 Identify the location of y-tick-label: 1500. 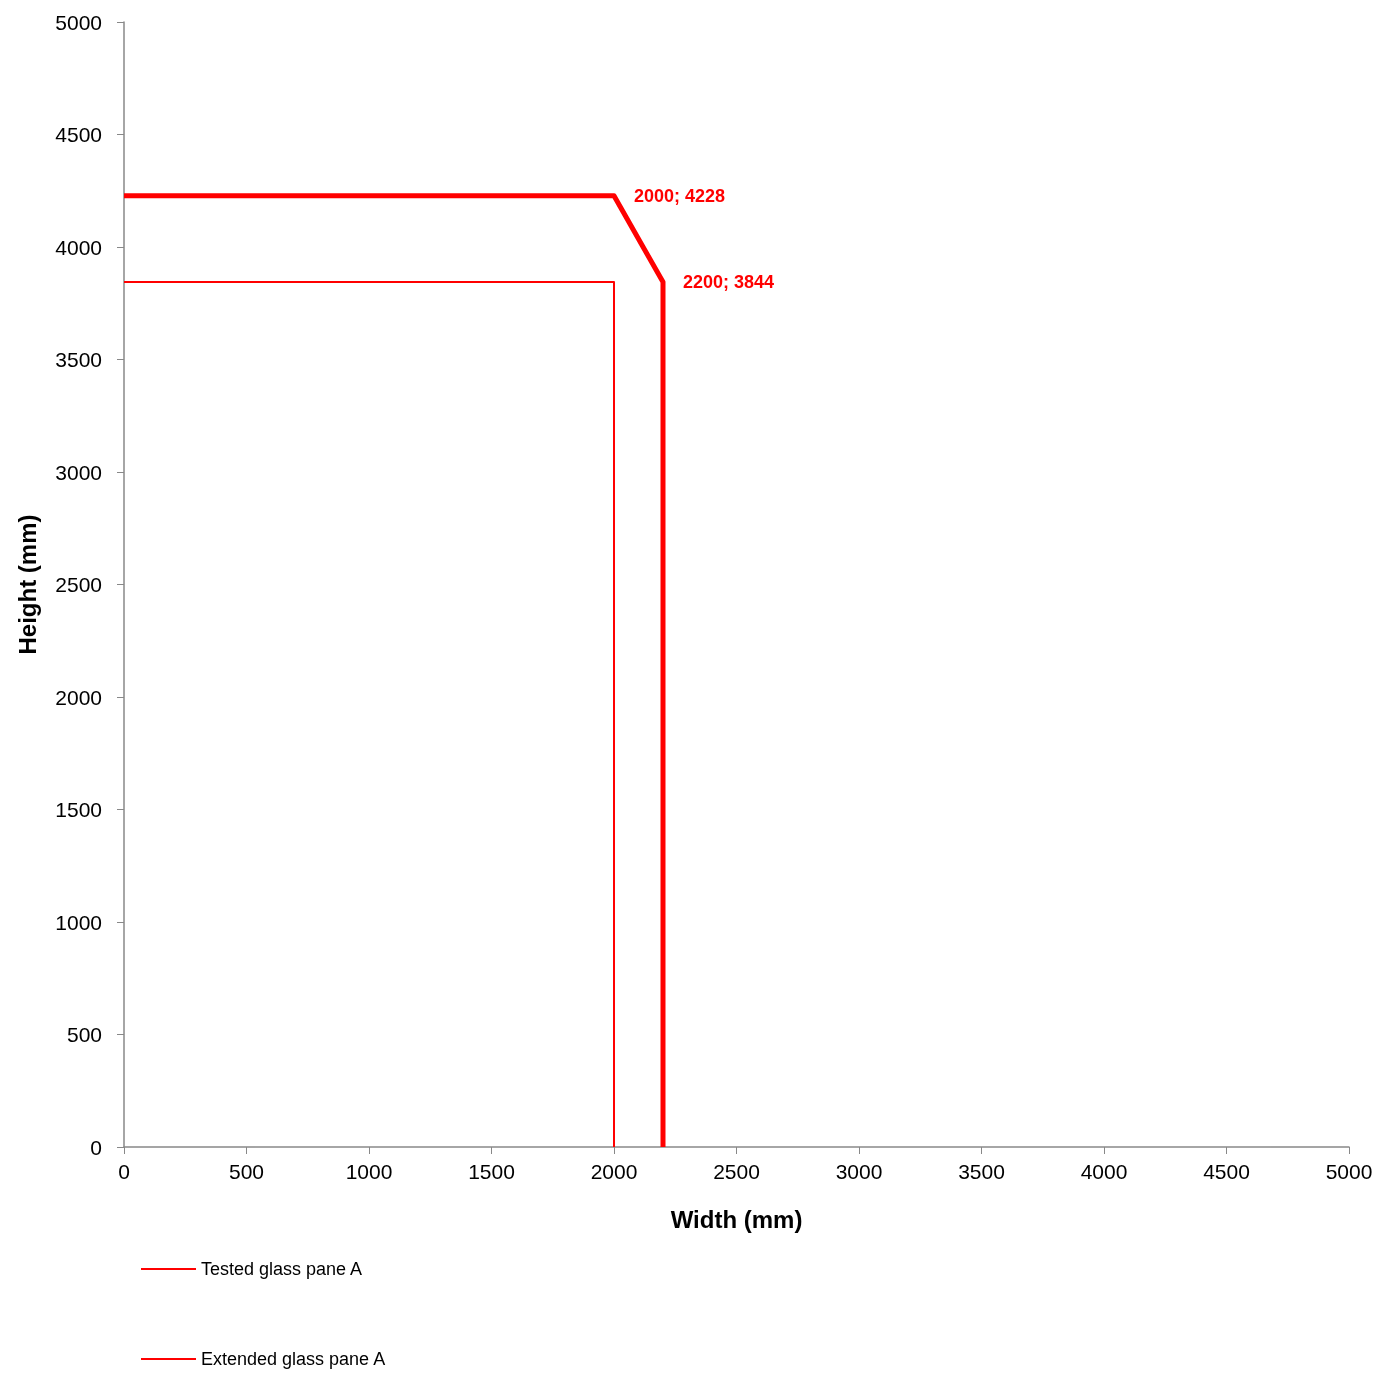
(78, 809).